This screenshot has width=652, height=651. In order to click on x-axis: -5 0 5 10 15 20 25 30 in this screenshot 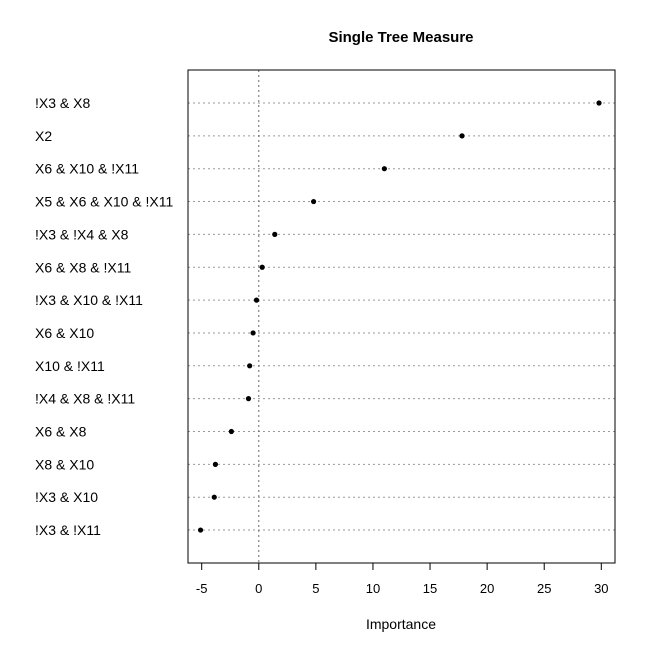, I will do `click(402, 579)`.